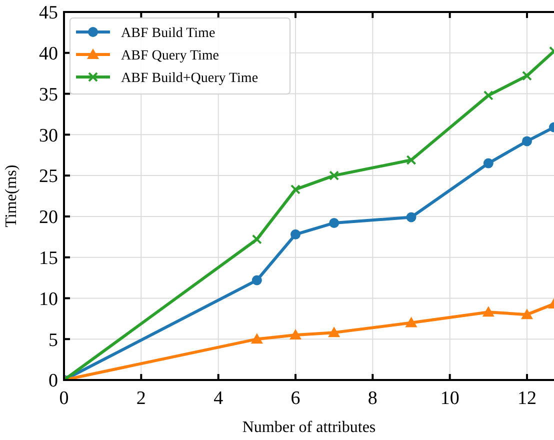  I want to click on y-tick-label: 5, so click(53, 340).